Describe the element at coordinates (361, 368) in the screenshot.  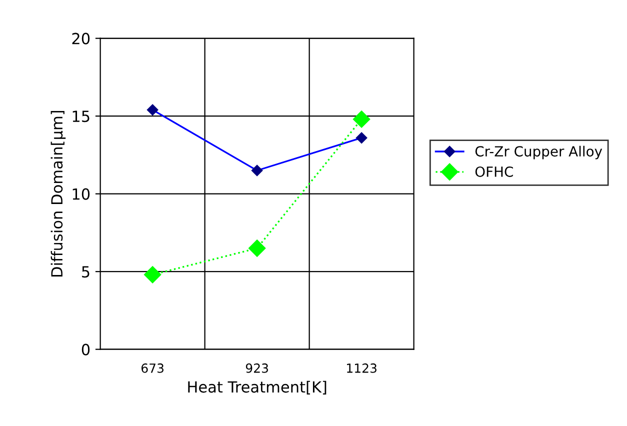
I see `x-tick-label: 1123` at that location.